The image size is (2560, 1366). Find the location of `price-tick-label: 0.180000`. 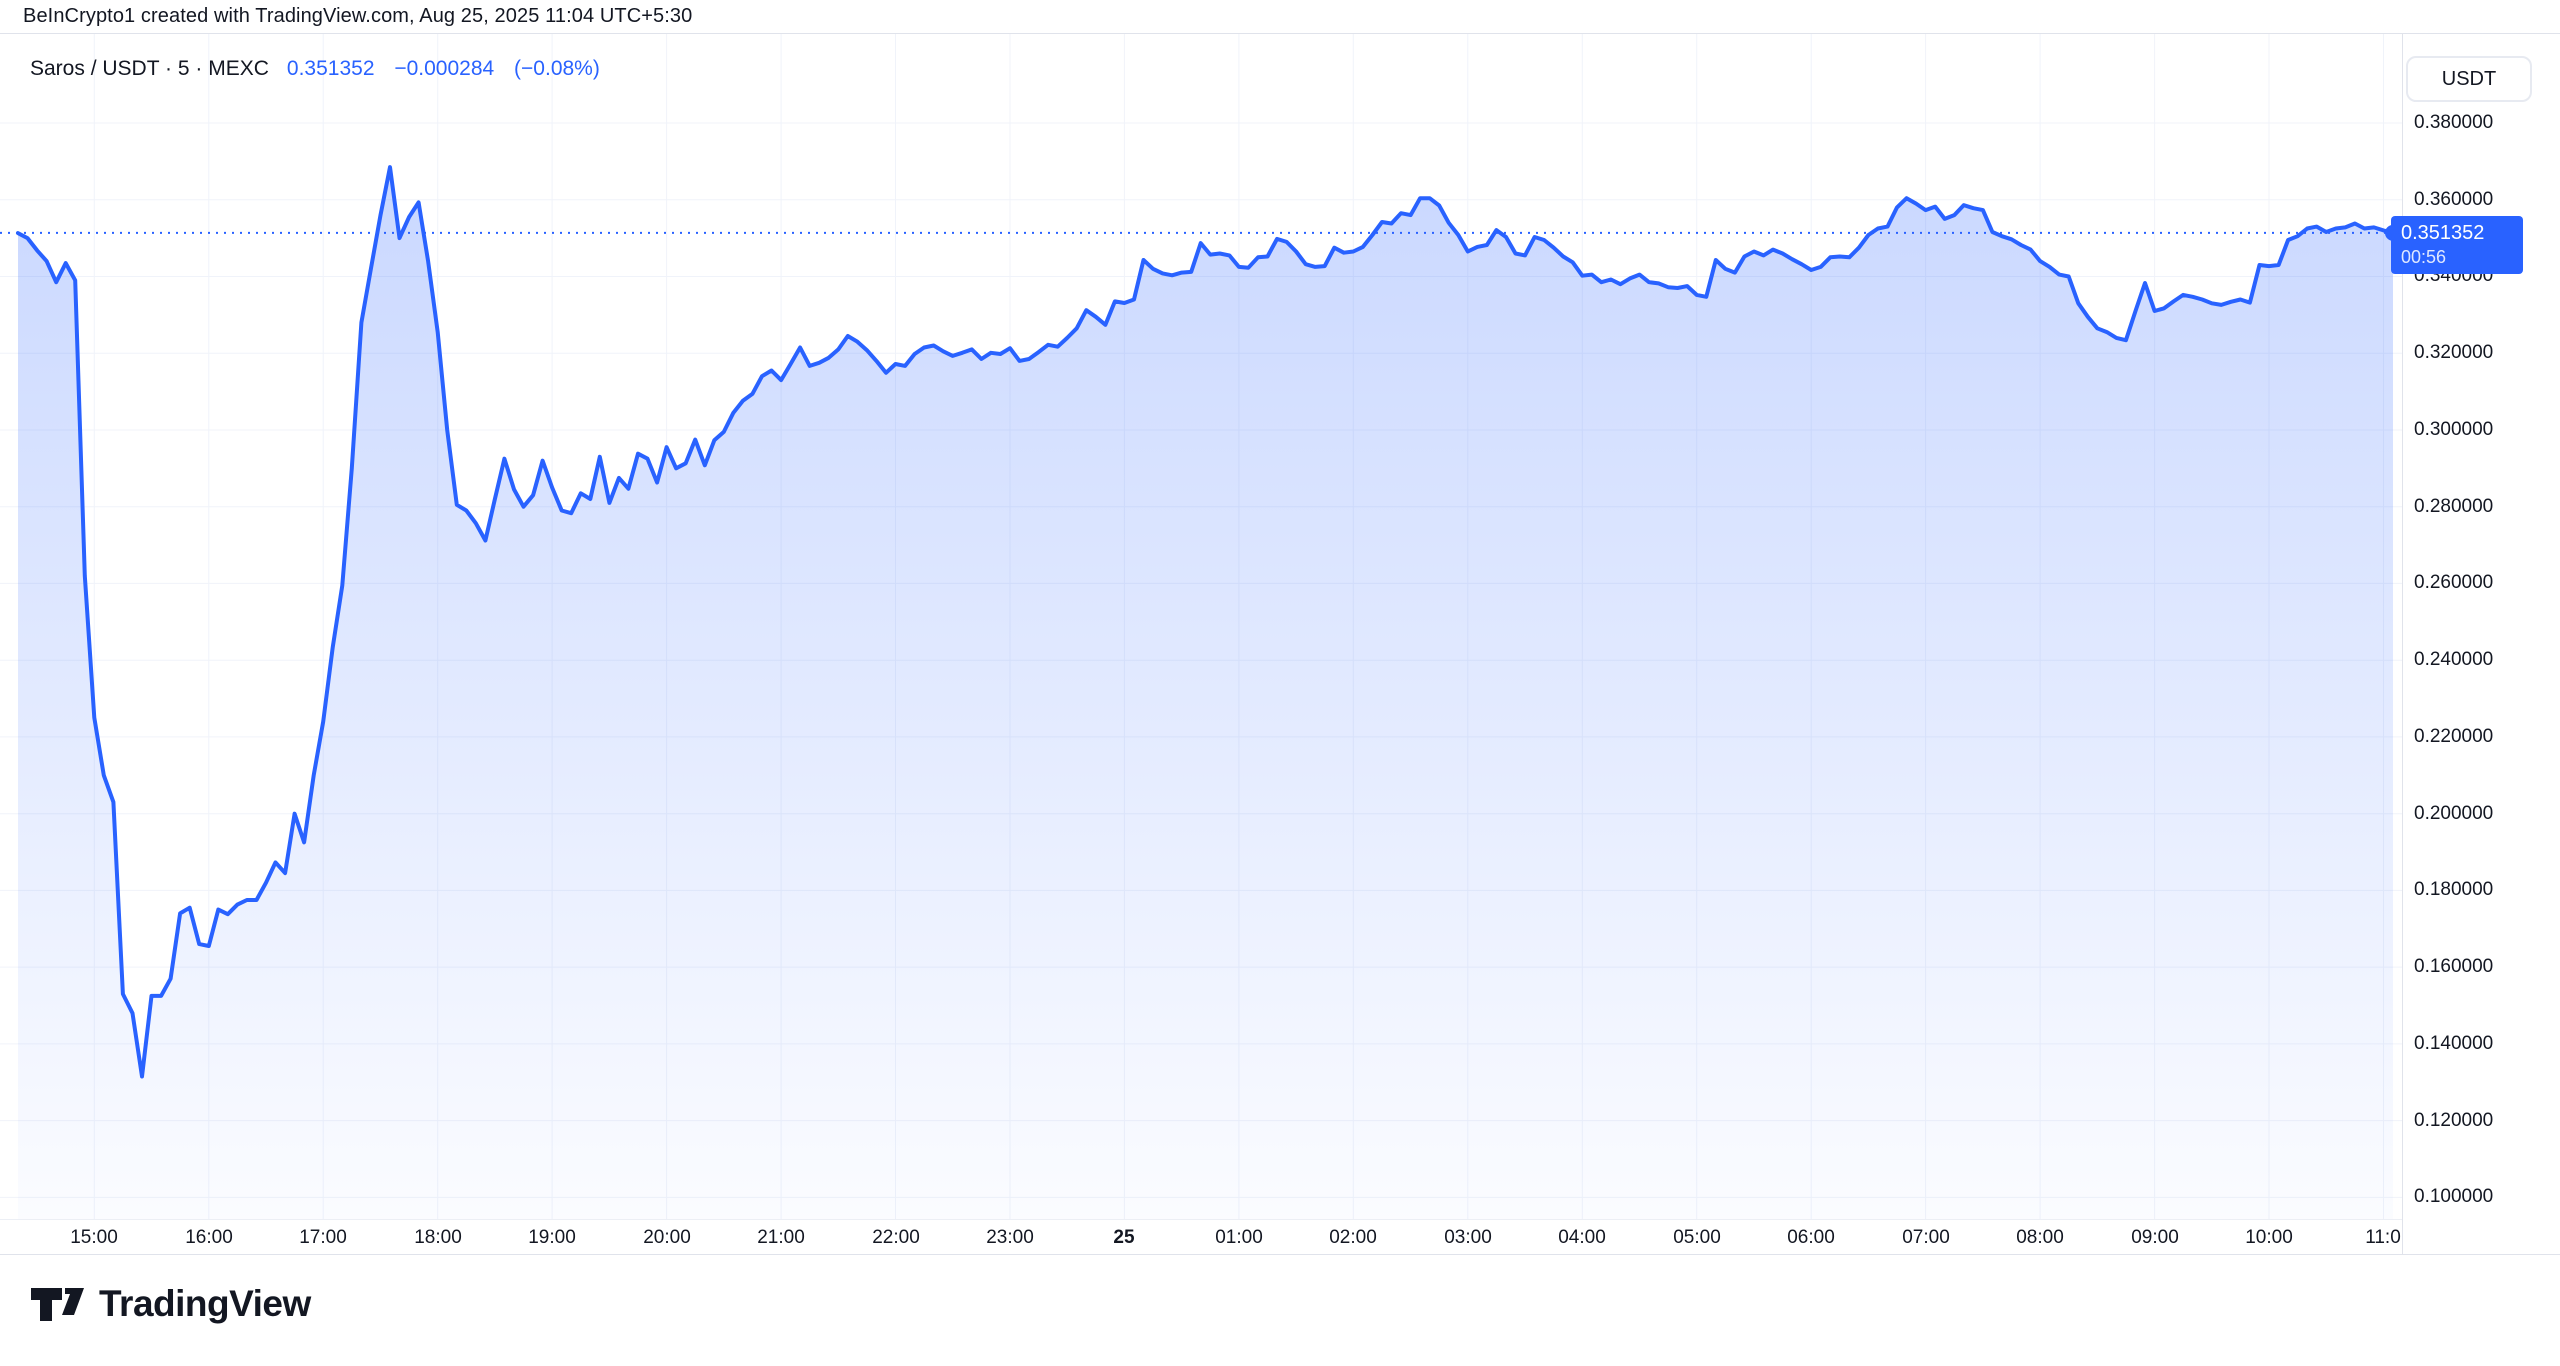

price-tick-label: 0.180000 is located at coordinates (2454, 889).